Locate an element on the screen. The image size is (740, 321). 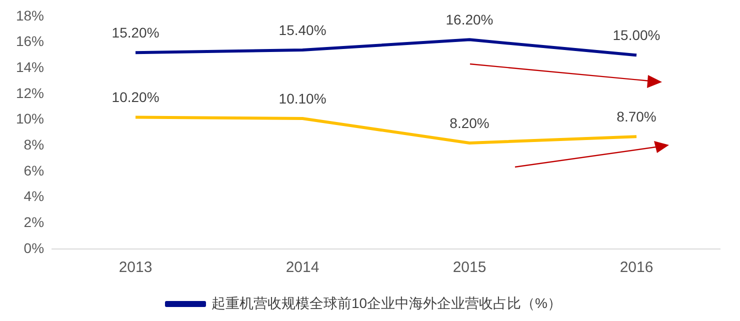
y-tick-label: 18% is located at coordinates (30, 15).